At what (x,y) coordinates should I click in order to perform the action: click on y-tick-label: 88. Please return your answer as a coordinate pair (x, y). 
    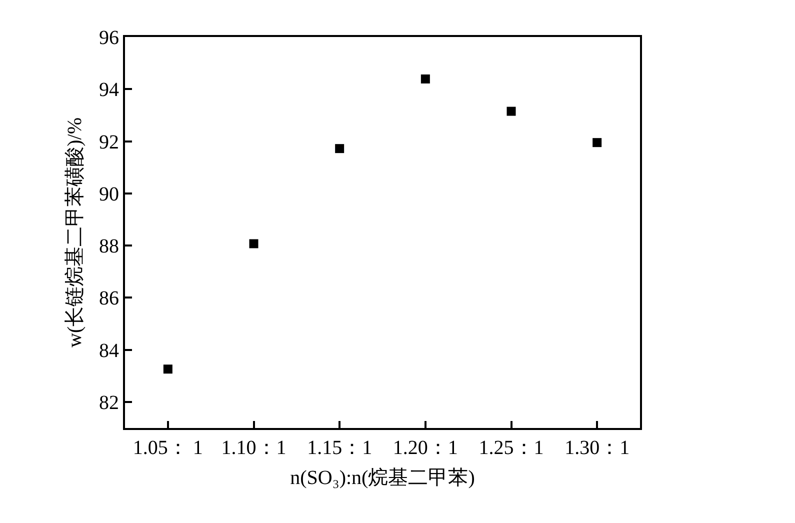
    Looking at the image, I should click on (109, 247).